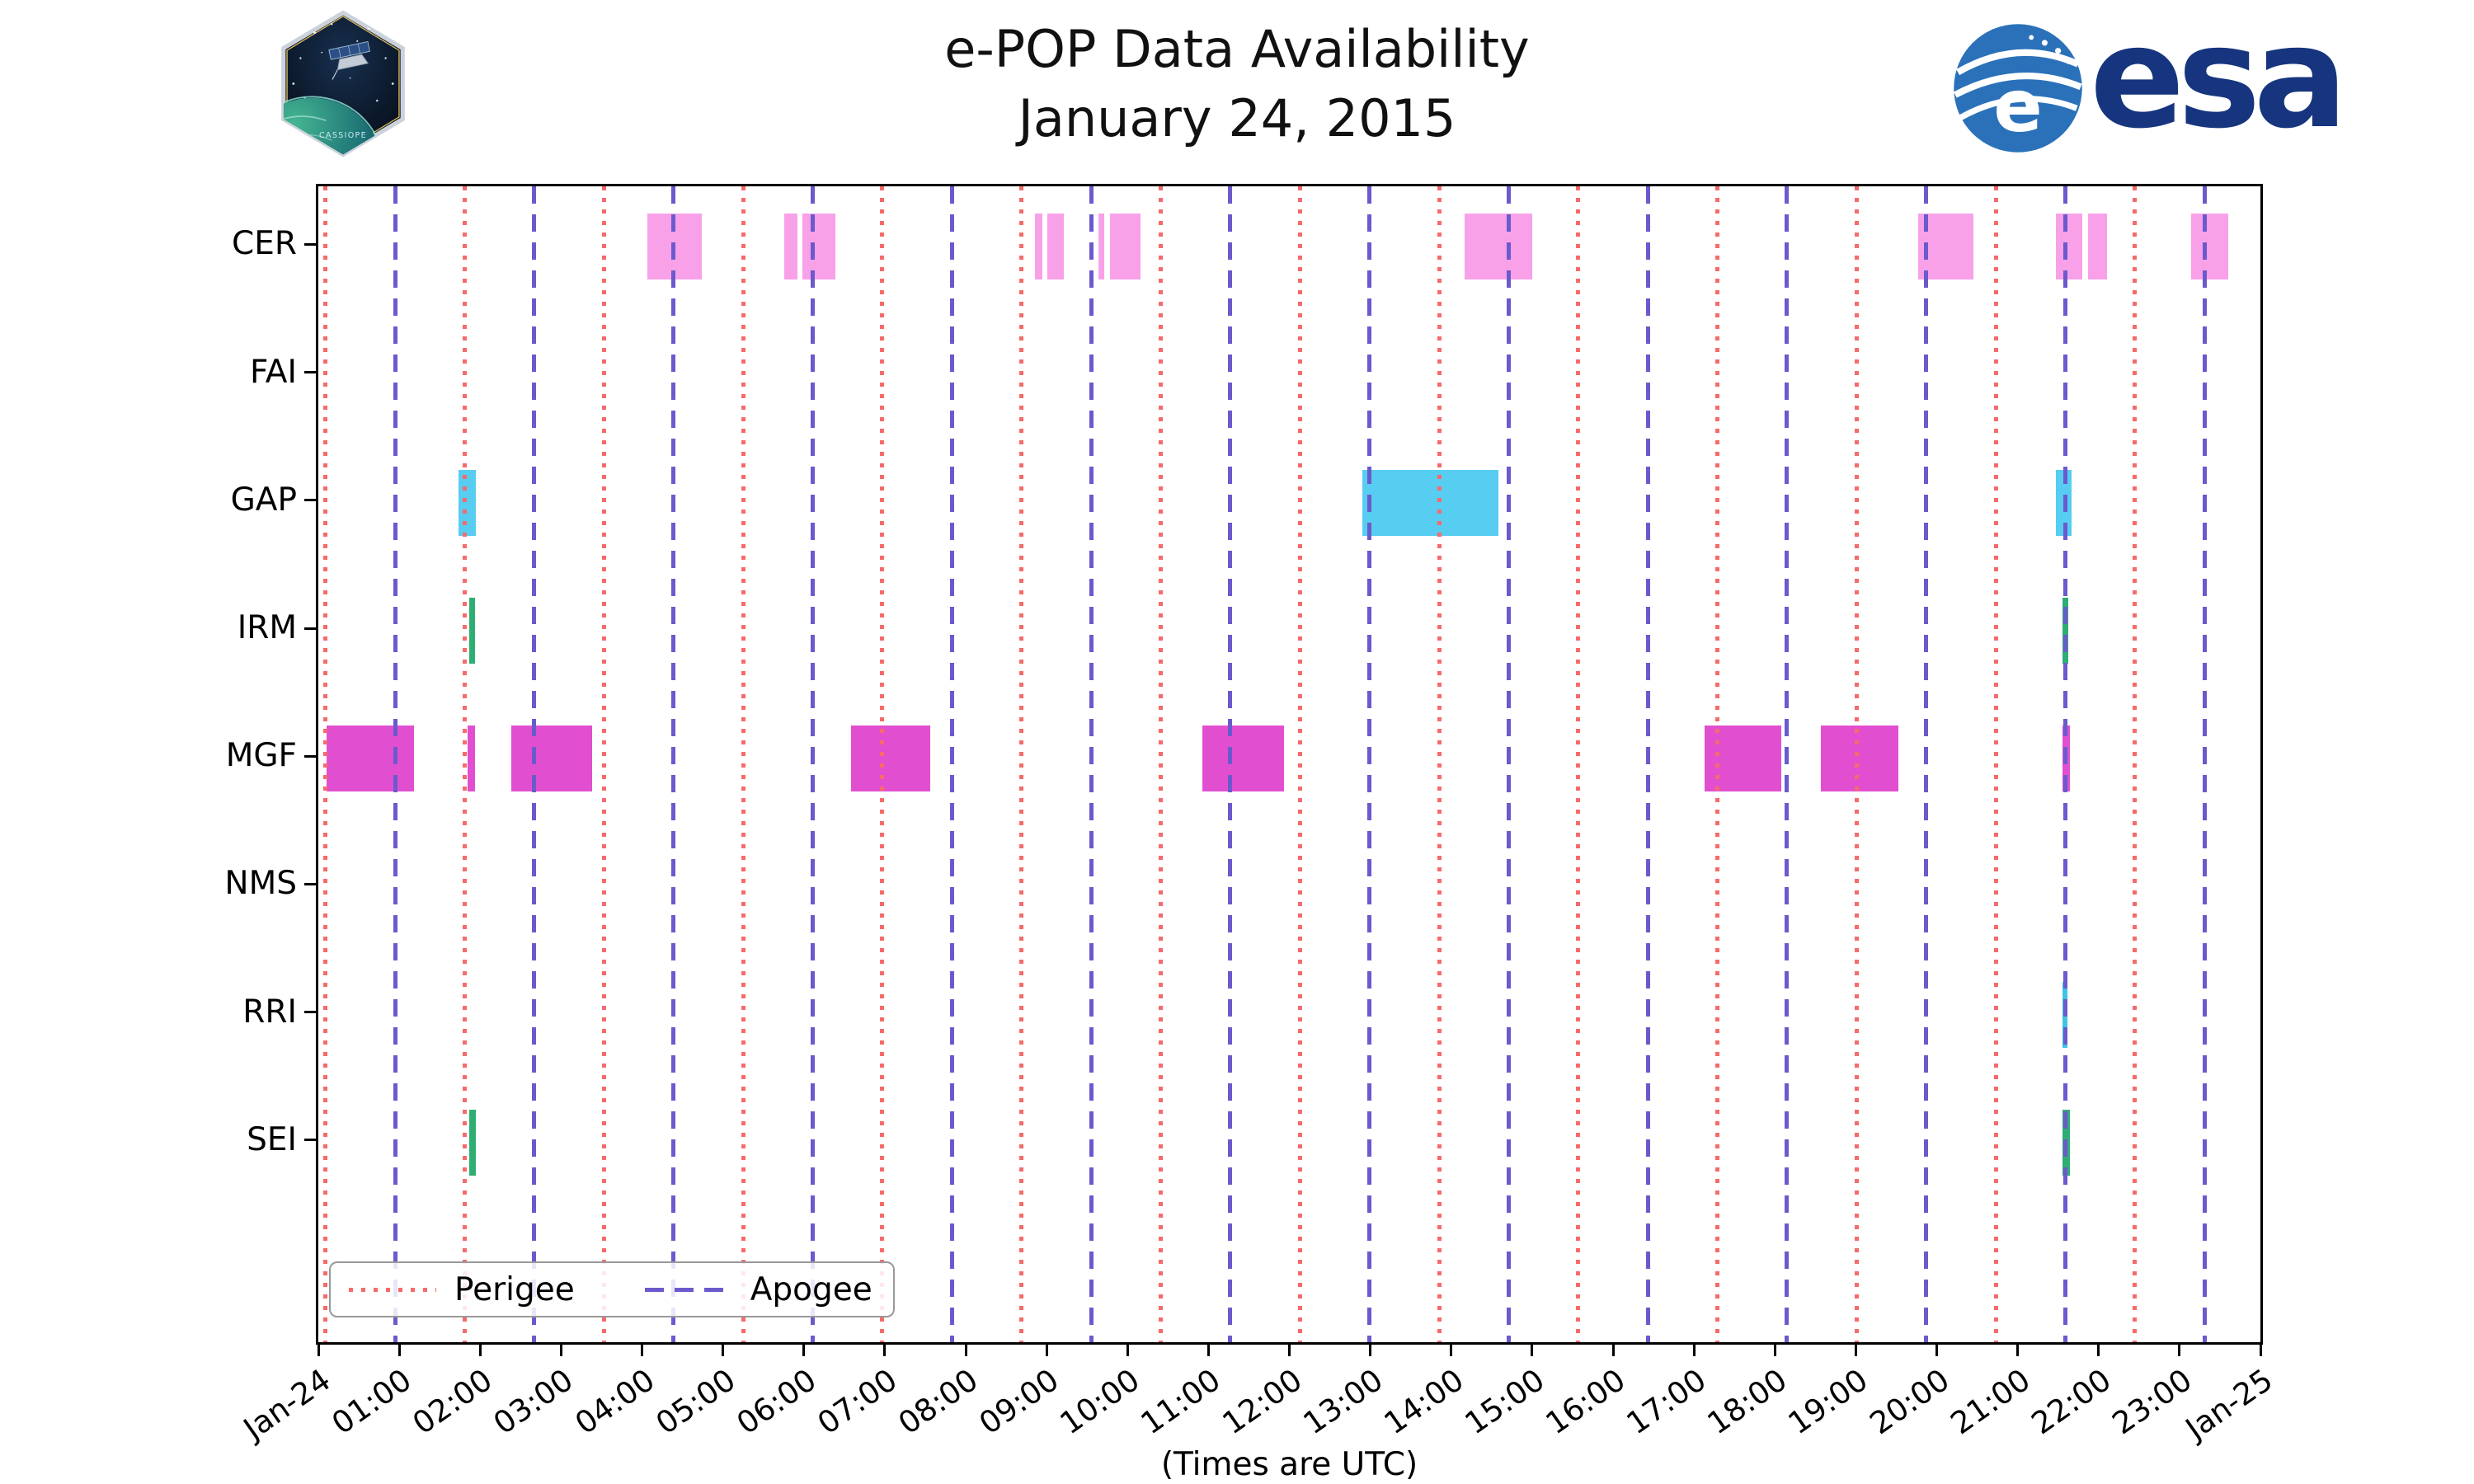 The height and width of the screenshot is (1484, 2474). I want to click on dotted-line-icon, so click(392, 1289).